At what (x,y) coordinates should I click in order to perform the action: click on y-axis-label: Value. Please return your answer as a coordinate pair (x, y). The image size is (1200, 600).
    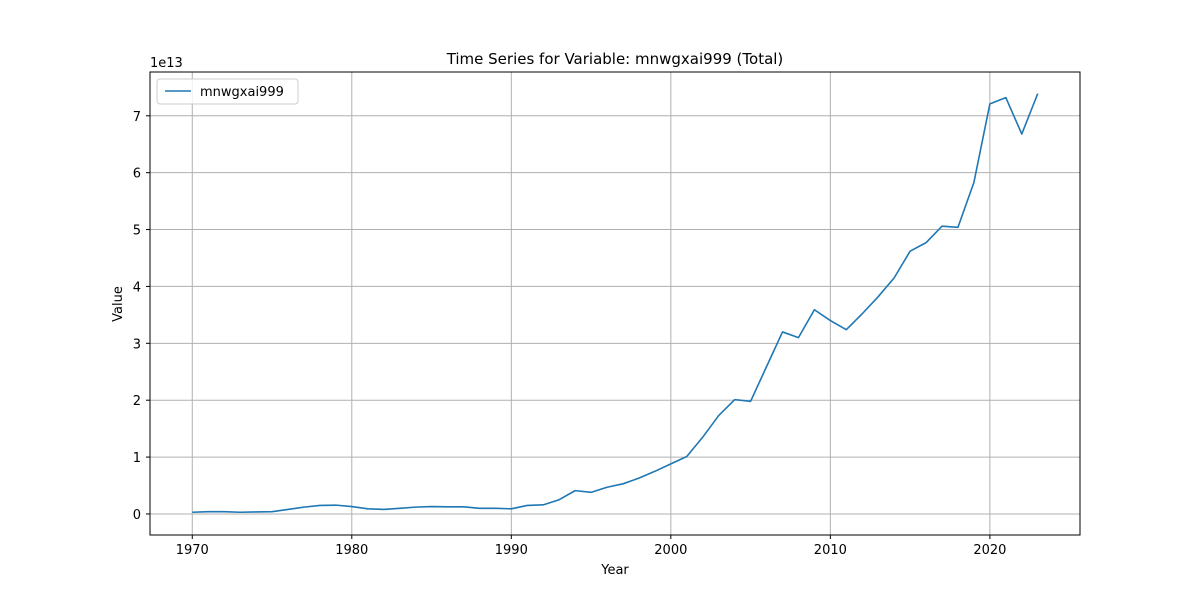
    Looking at the image, I should click on (118, 304).